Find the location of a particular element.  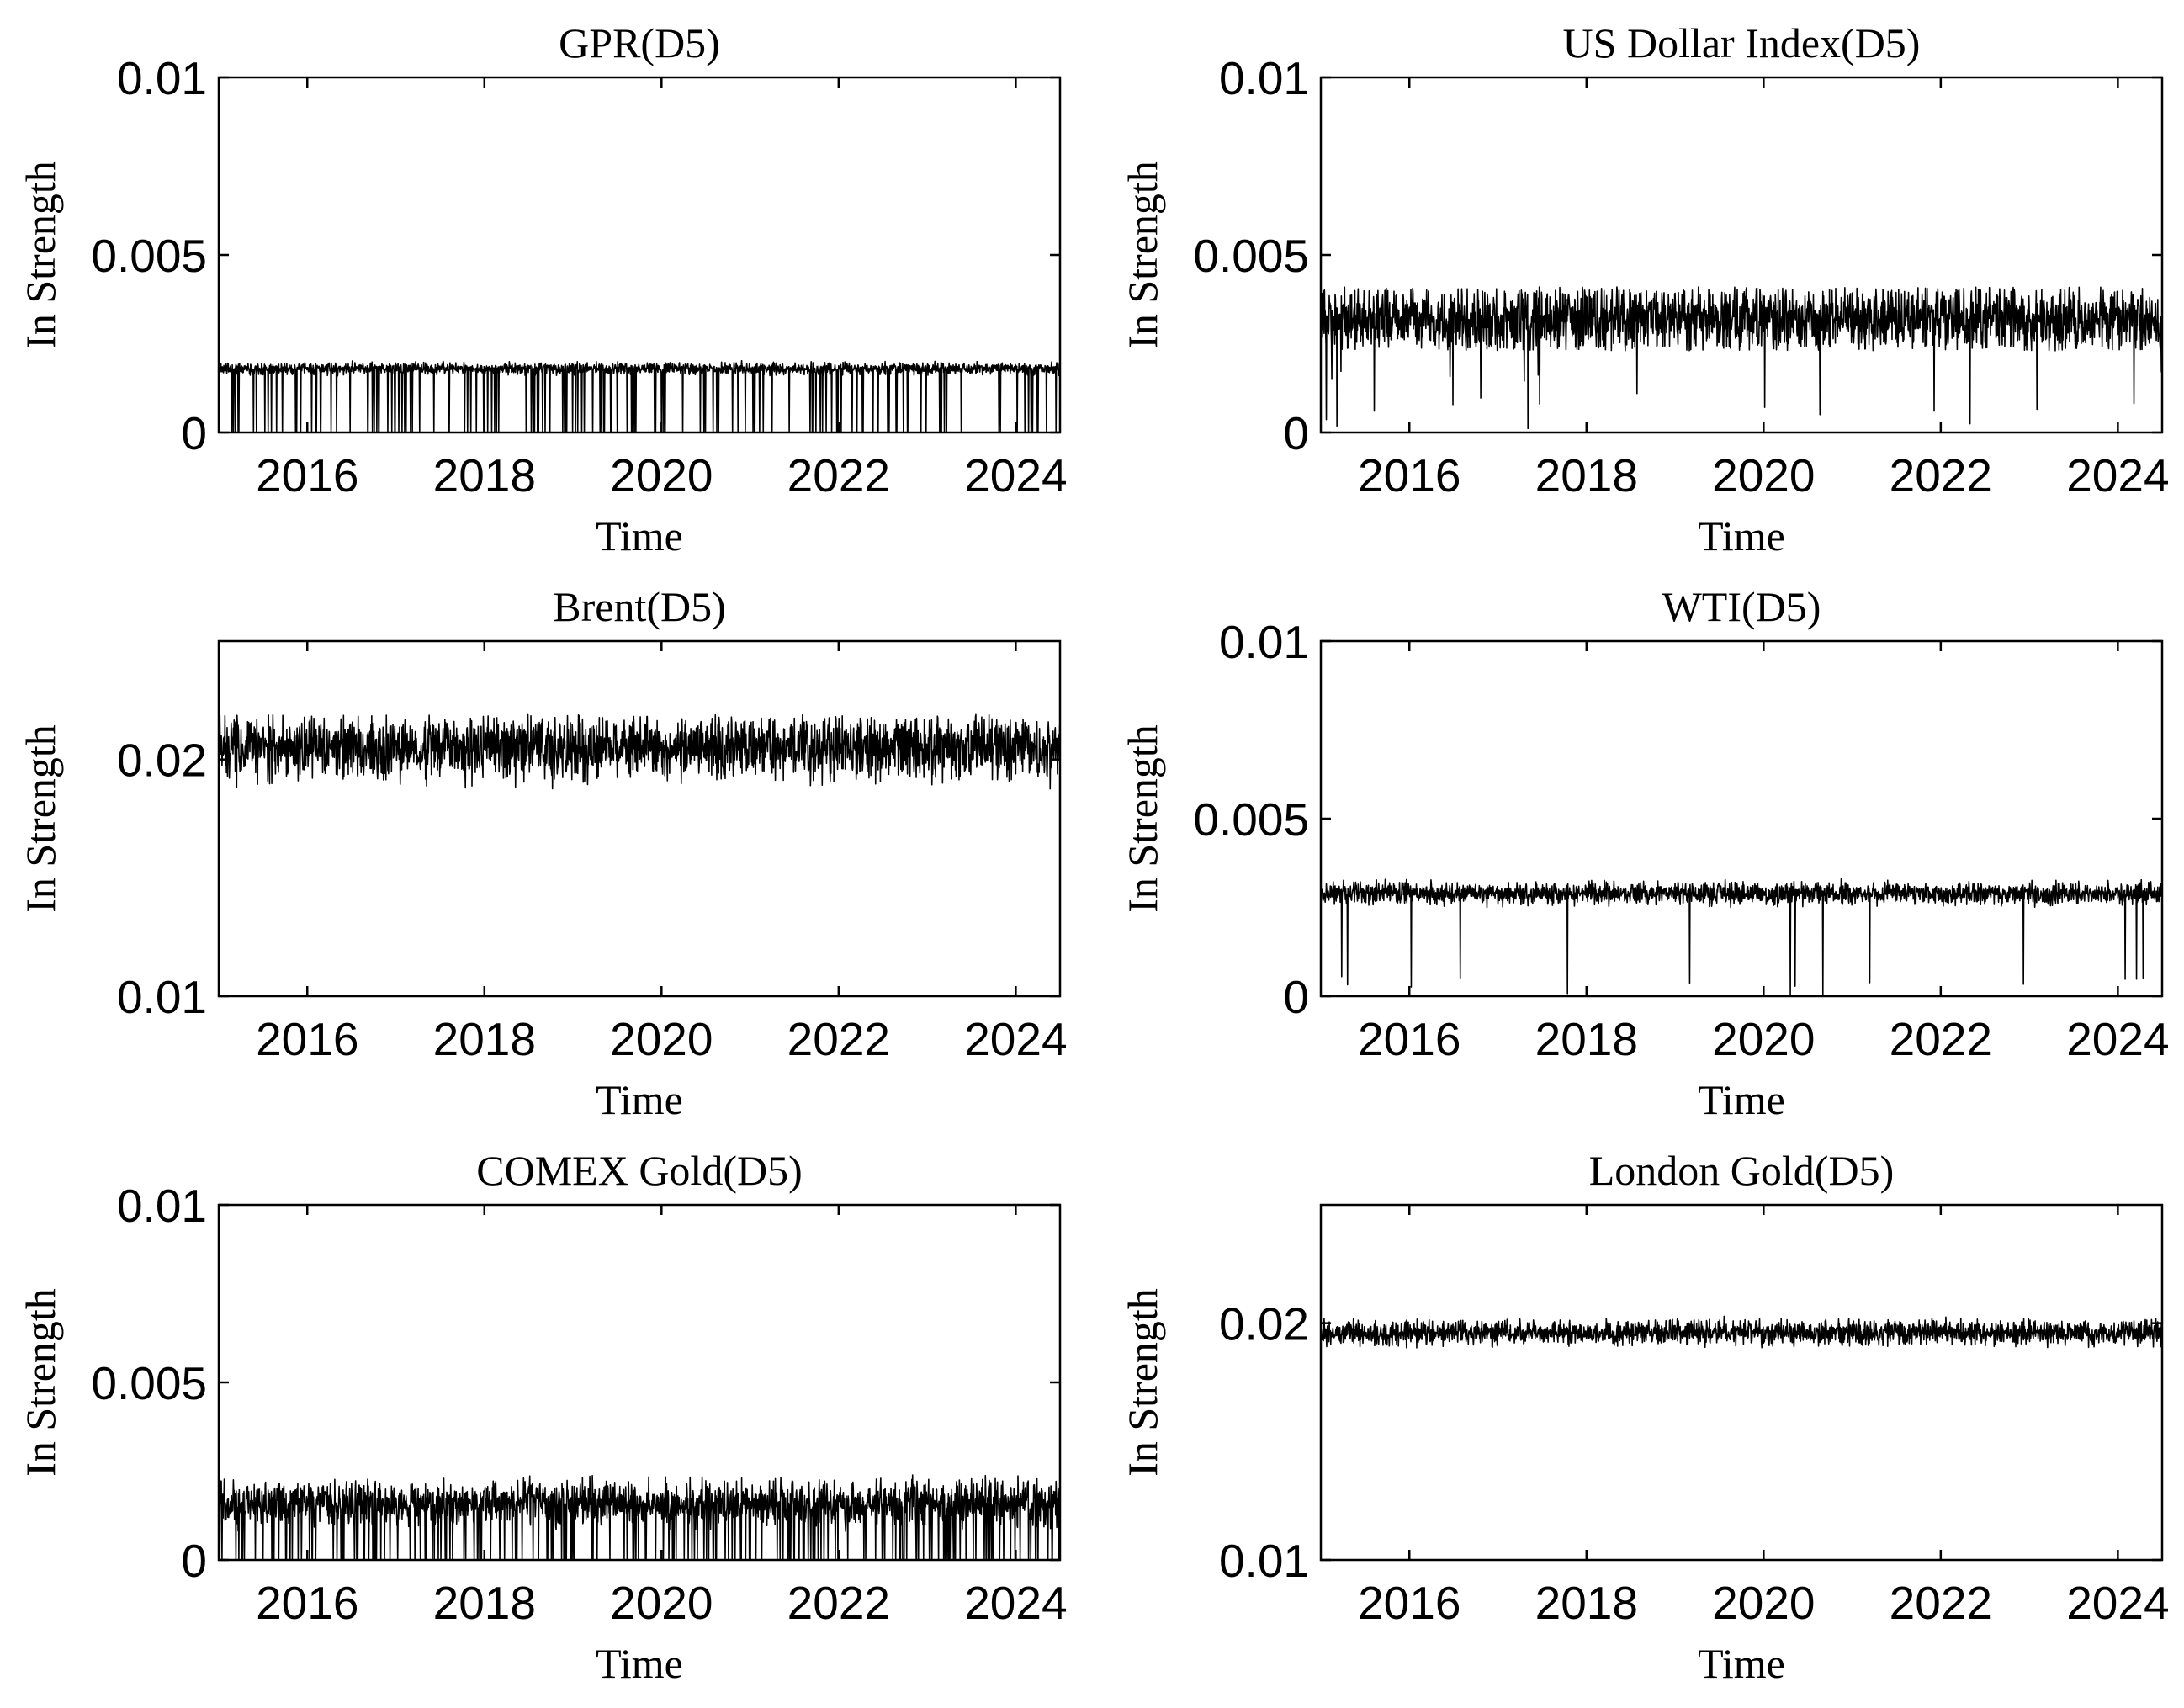

chart-title: London Gold(D5) is located at coordinates (1742, 1170).